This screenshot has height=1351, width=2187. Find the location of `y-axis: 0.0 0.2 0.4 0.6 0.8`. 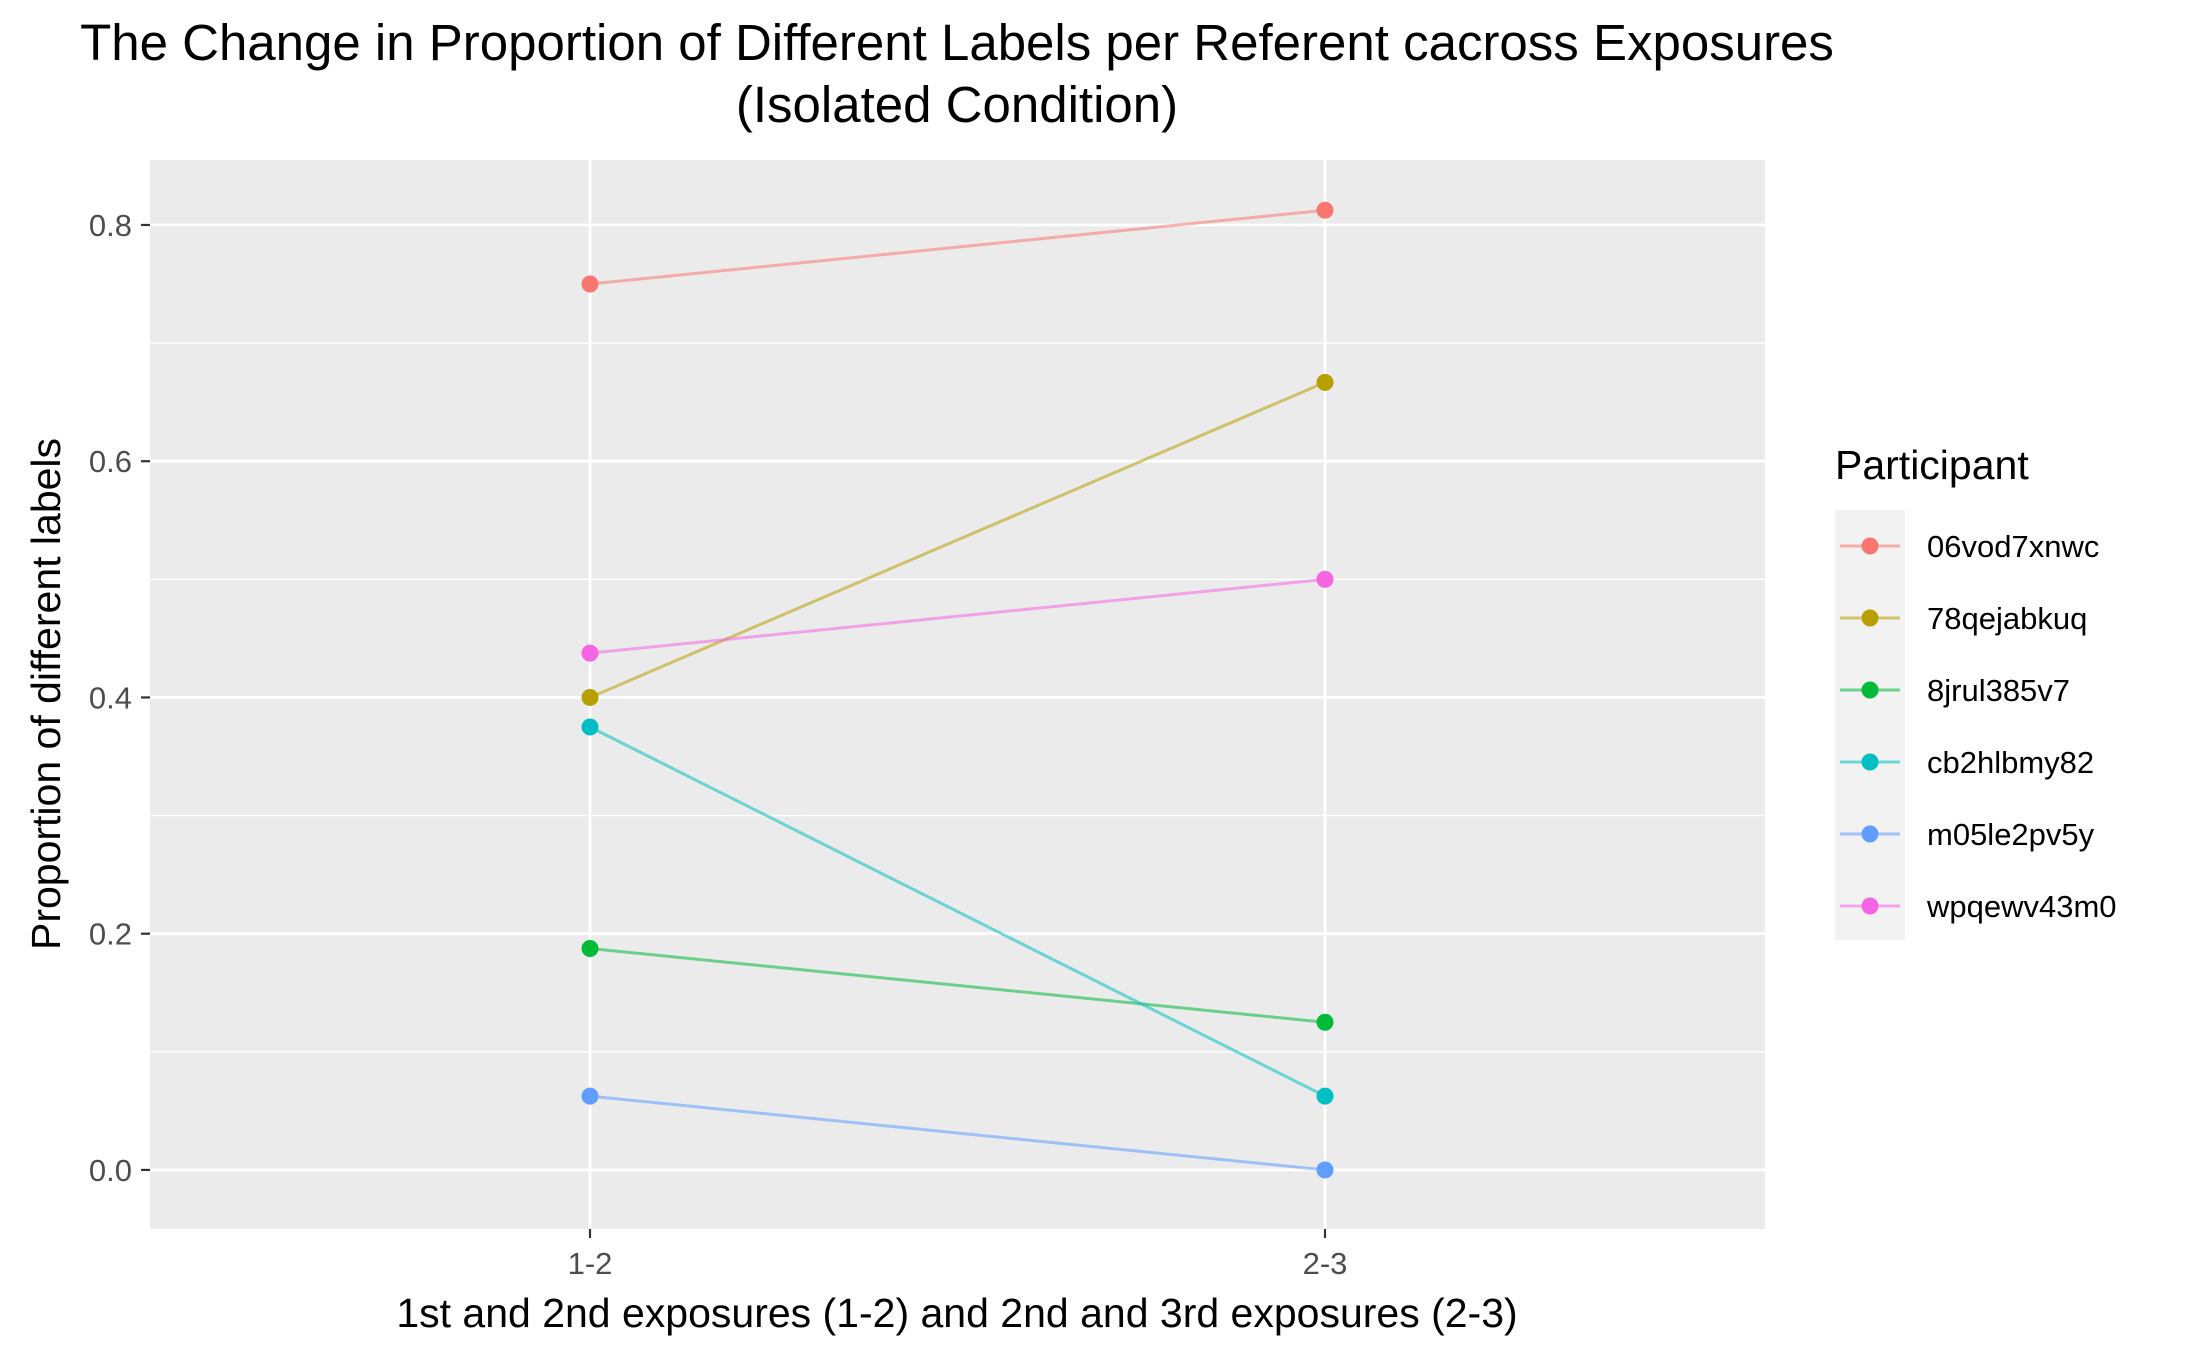

y-axis: 0.0 0.2 0.4 0.6 0.8 is located at coordinates (119, 698).